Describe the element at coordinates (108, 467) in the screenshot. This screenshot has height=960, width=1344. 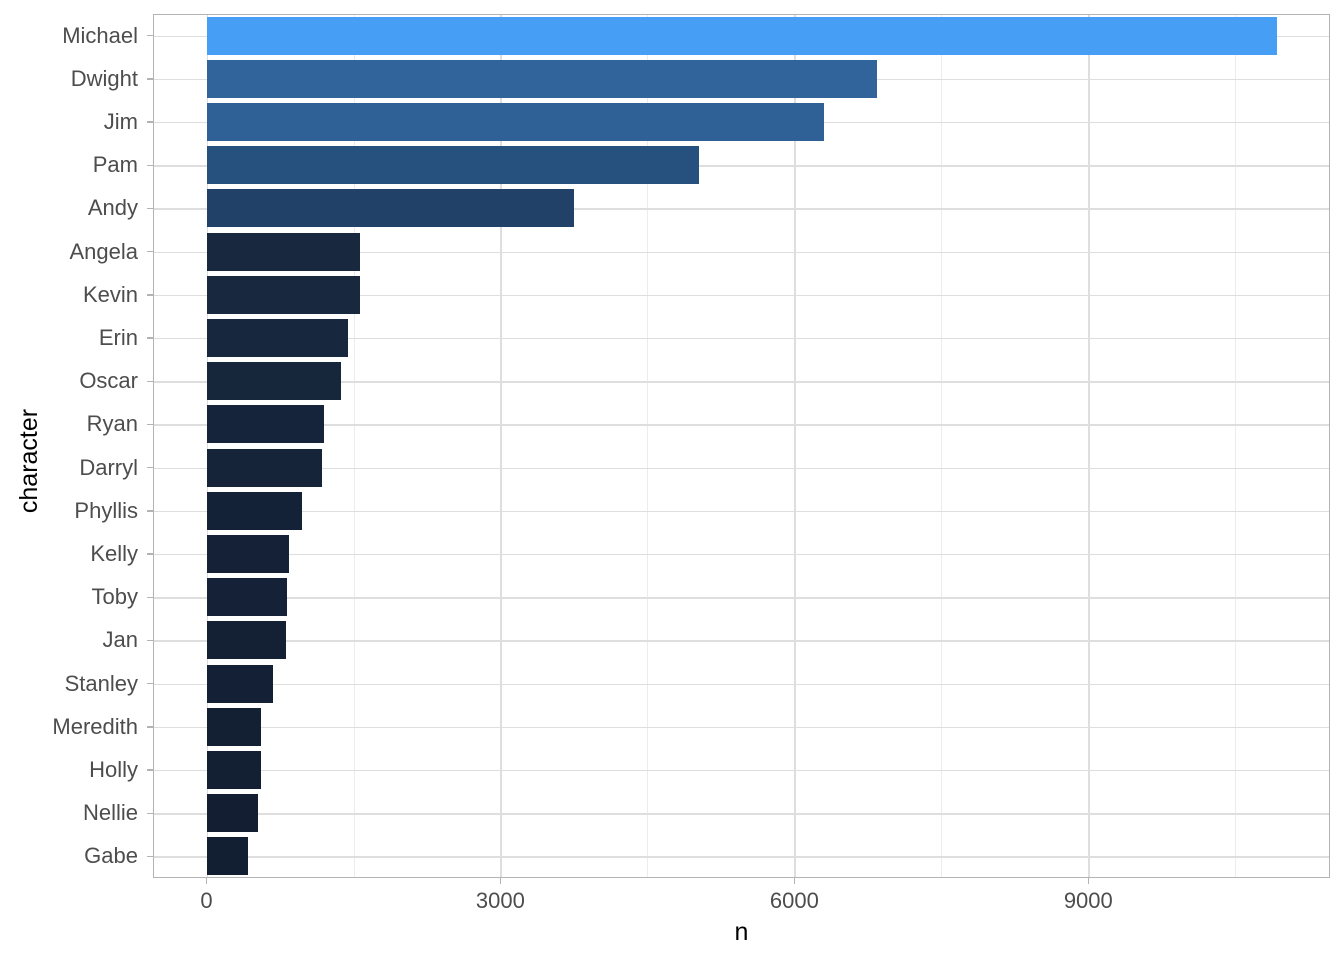
I see `y-axis-label-darryl: Darryl` at that location.